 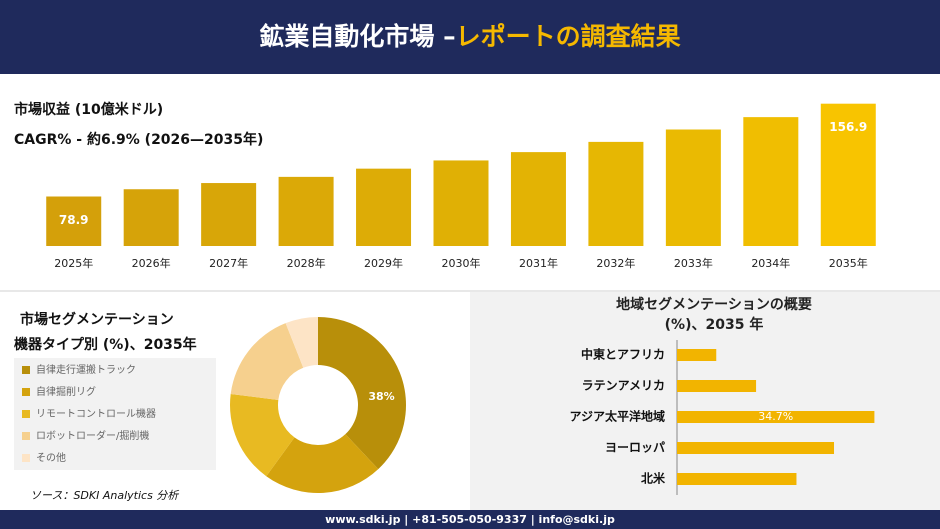 I want to click on value-label: 78.9, so click(x=74, y=220).